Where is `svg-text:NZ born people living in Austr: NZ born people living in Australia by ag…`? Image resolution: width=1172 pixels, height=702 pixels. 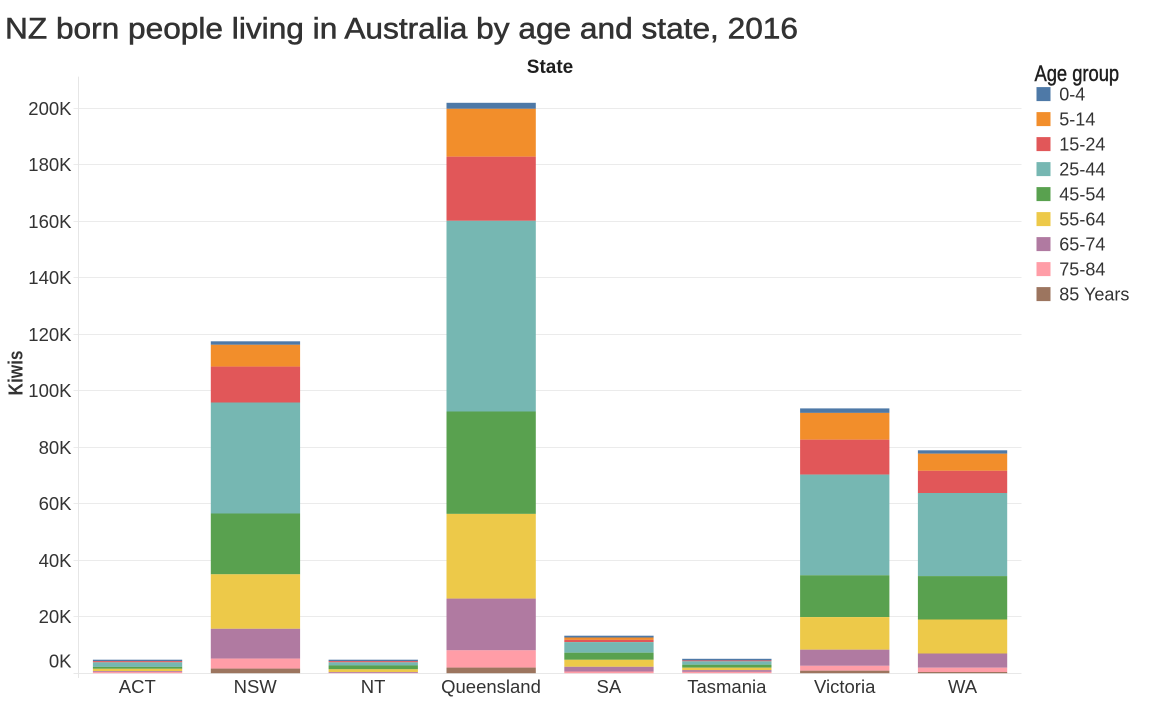
svg-text:NZ born people living in Austr: NZ born people living in Australia by ag… is located at coordinates (401, 29).